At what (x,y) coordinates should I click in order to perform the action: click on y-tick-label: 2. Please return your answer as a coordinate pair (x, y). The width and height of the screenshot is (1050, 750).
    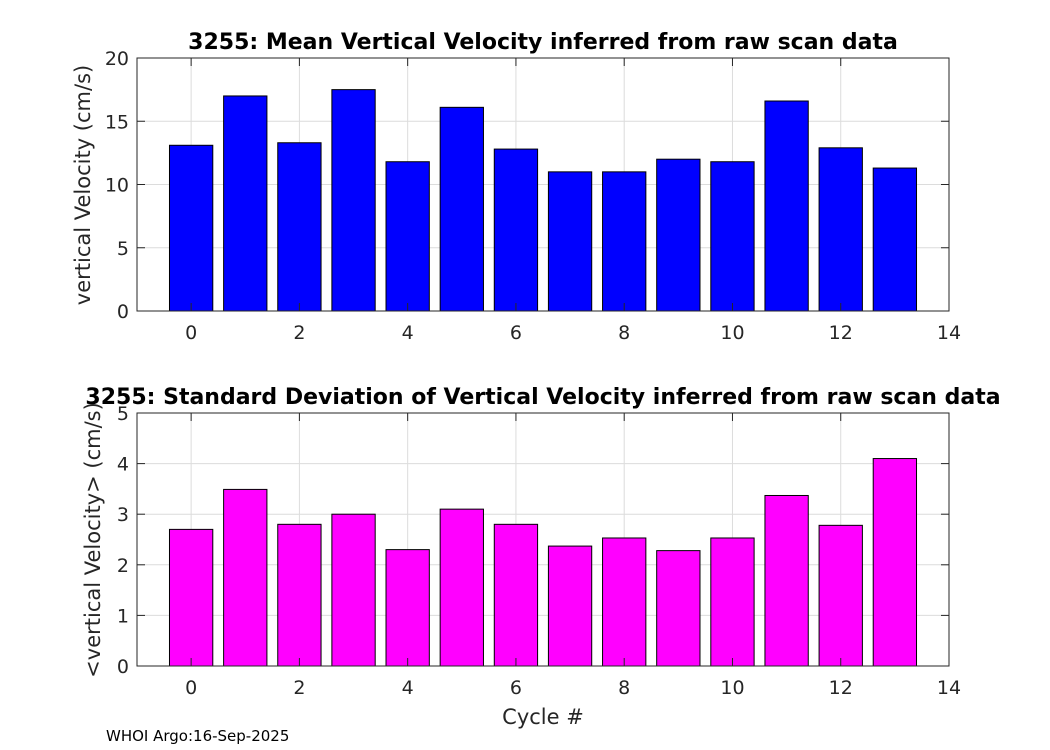
    Looking at the image, I should click on (123, 566).